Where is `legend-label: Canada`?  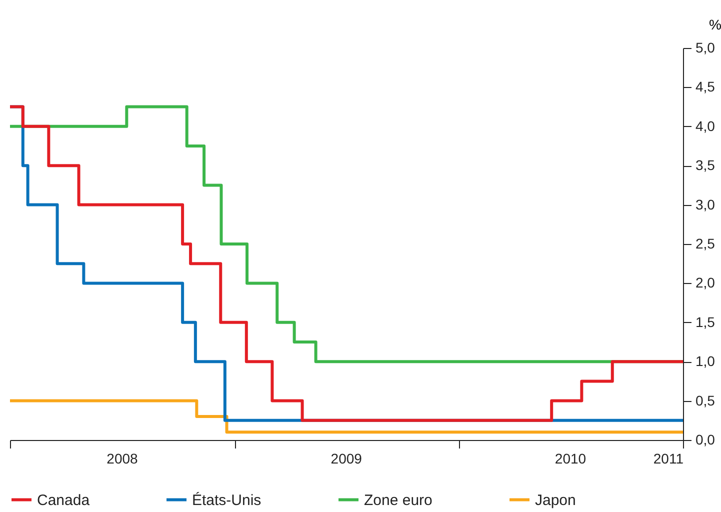
legend-label: Canada is located at coordinates (63, 500).